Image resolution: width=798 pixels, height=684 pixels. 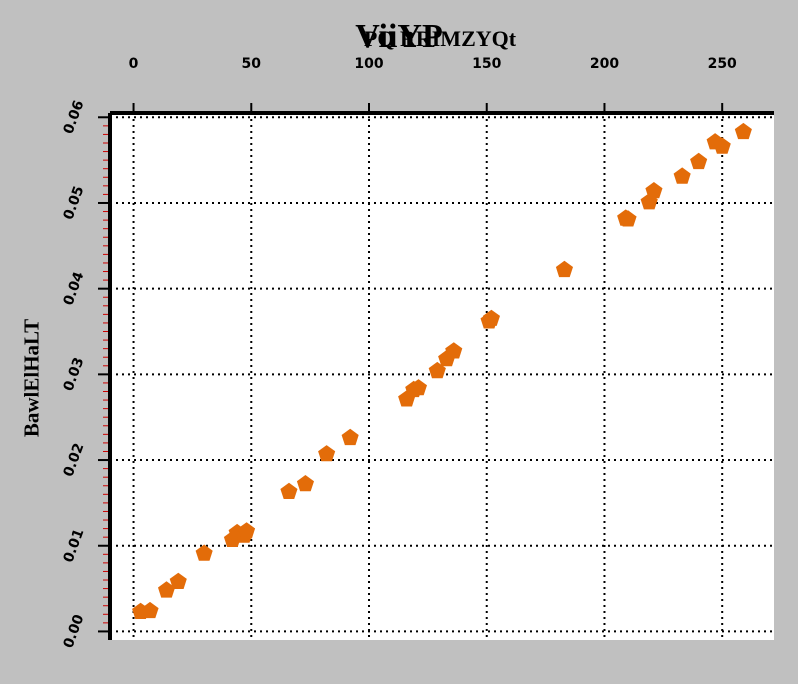 What do you see at coordinates (134, 64) in the screenshot?
I see `x-tick-label: 0` at bounding box center [134, 64].